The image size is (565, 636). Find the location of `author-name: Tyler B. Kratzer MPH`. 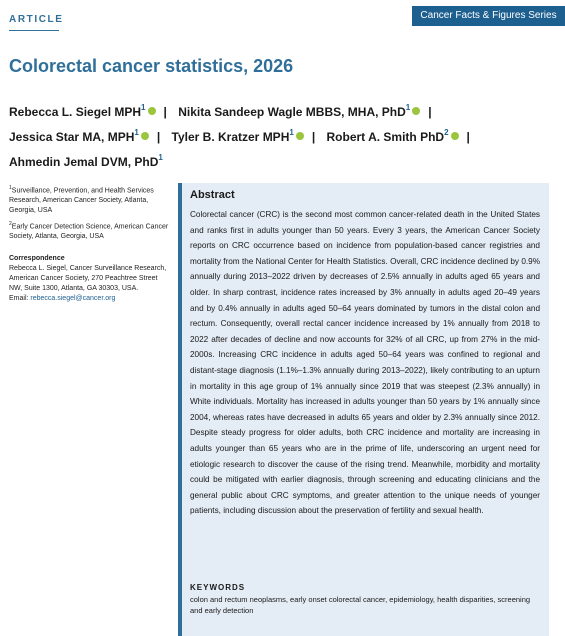

author-name: Tyler B. Kratzer MPH is located at coordinates (230, 137).